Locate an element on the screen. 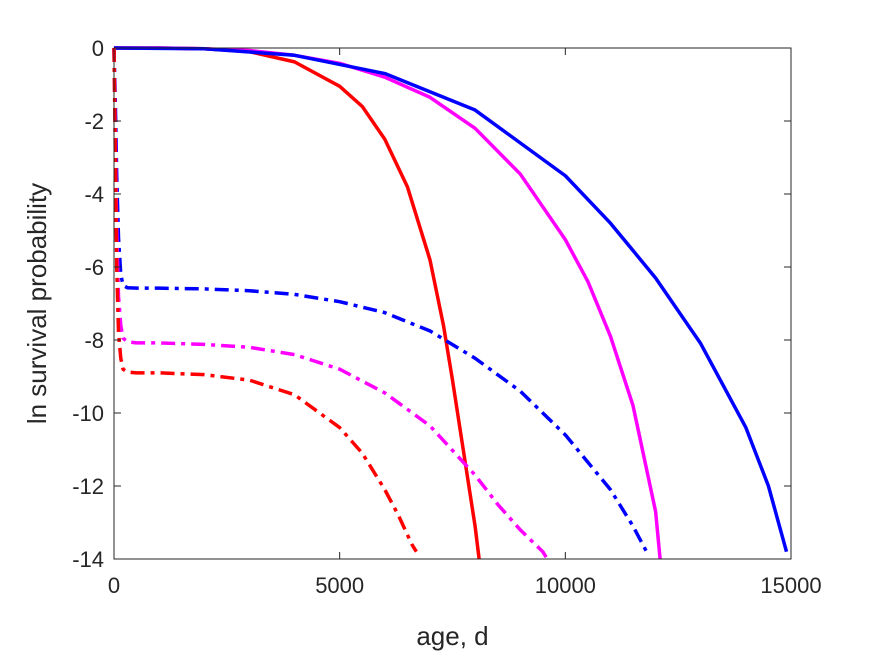  y-tick-label: -2 is located at coordinates (94, 121).